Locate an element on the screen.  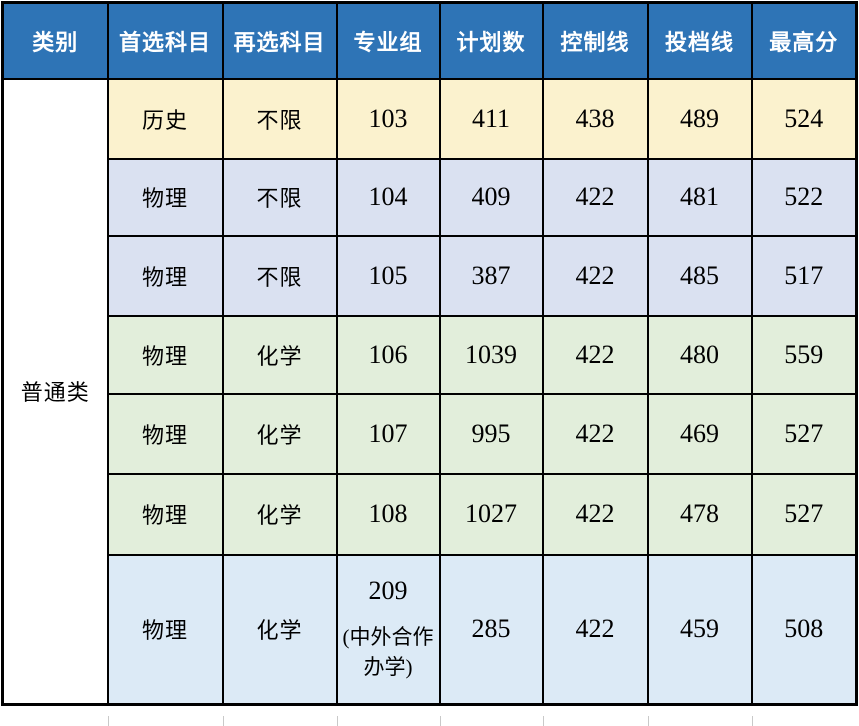
cell-max-score: 517 is located at coordinates (804, 275).